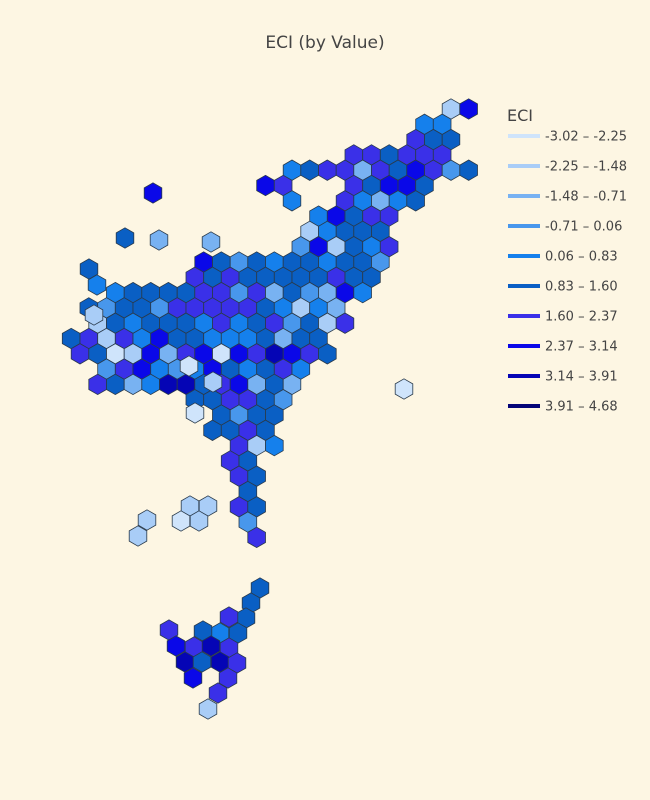 Image resolution: width=650 pixels, height=800 pixels. What do you see at coordinates (583, 227) in the screenshot?
I see `legend-label: -0.71 – 0.06` at bounding box center [583, 227].